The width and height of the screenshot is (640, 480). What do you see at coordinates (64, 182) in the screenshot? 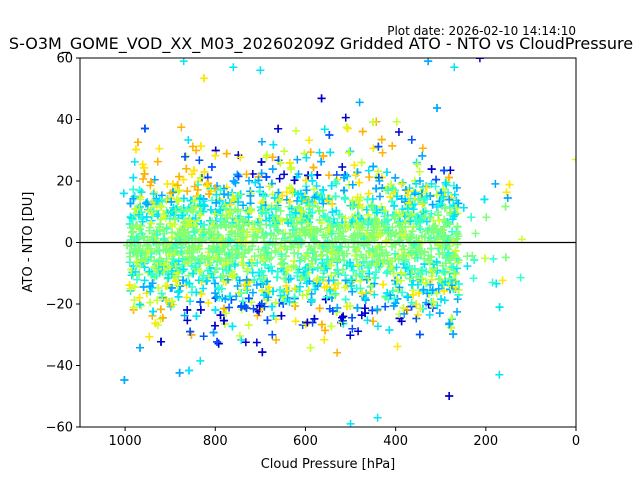
I see `y-tick-label: 20` at bounding box center [64, 182].